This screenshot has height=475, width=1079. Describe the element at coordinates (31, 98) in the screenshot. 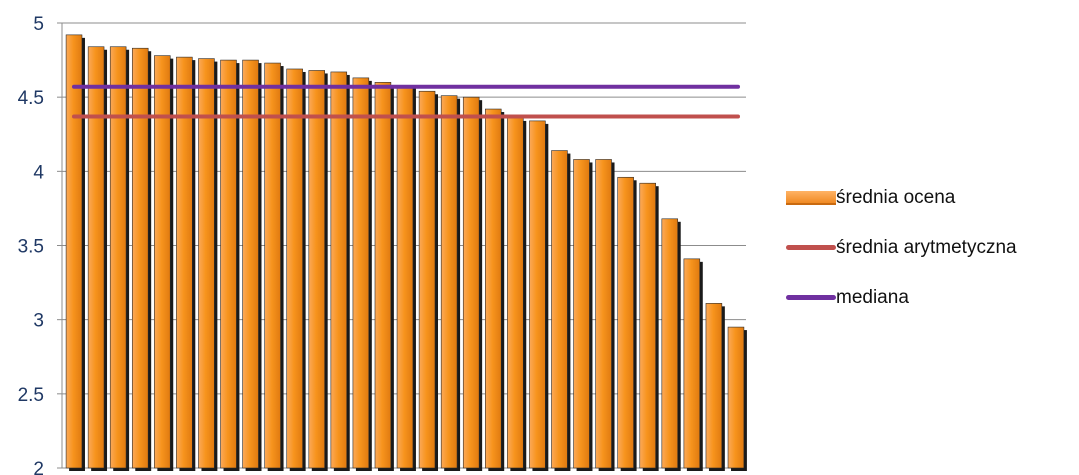

I see `y-tick-label: 4.5` at that location.